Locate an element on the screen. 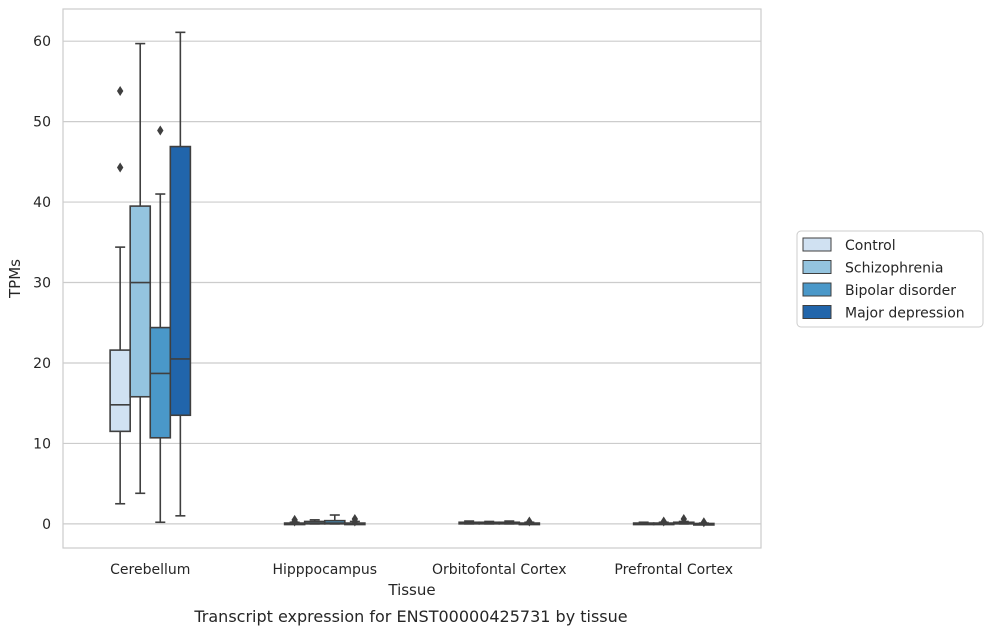  y-tick-label: 30 is located at coordinates (42, 284).